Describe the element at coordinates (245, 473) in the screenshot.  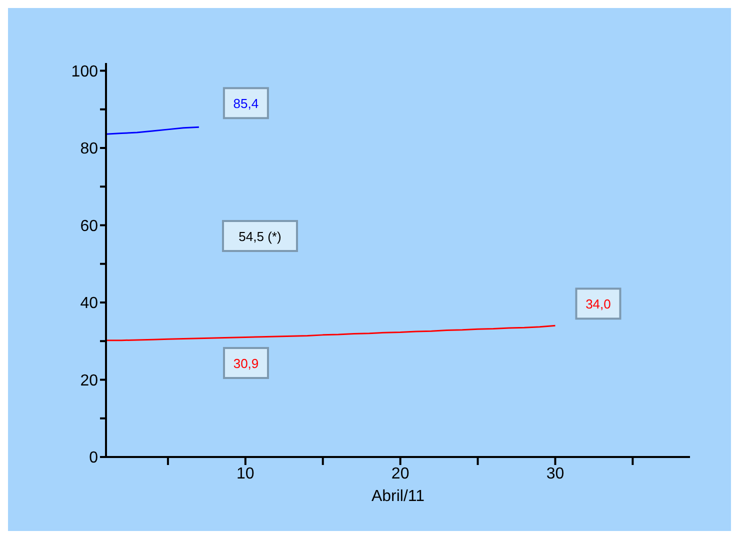
I see `x-tick-label: 10` at that location.